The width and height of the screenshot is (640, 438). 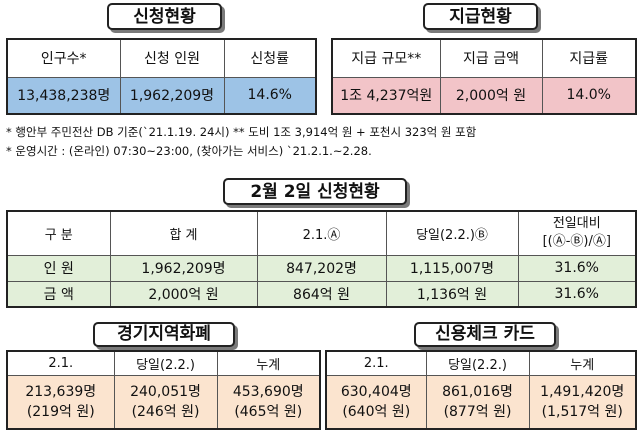 What do you see at coordinates (582, 391) in the screenshot?
I see `value-cc-cumulative-people: 1,491,420명` at bounding box center [582, 391].